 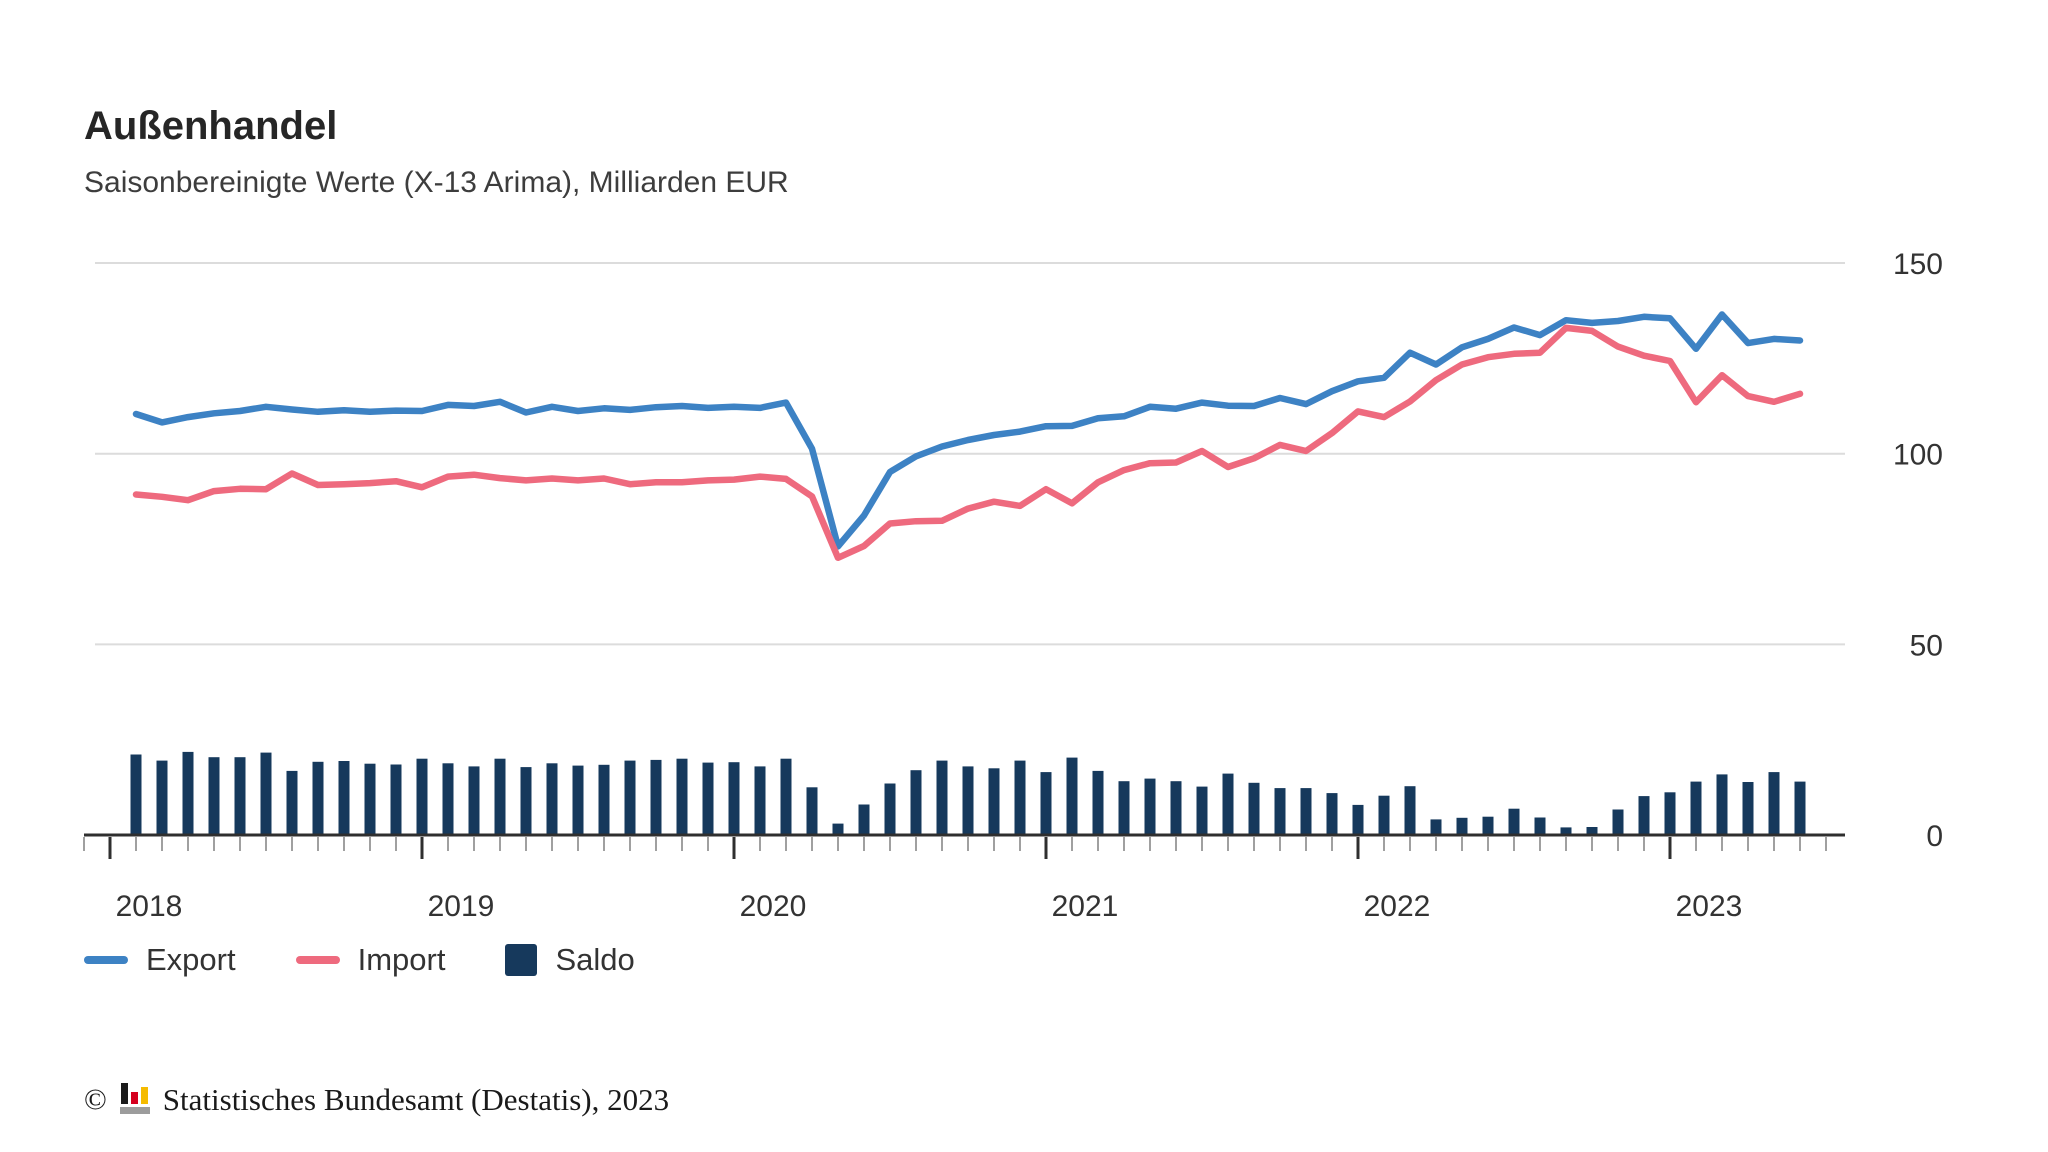 What do you see at coordinates (595, 959) in the screenshot?
I see `legend-label-saldo: Saldo` at bounding box center [595, 959].